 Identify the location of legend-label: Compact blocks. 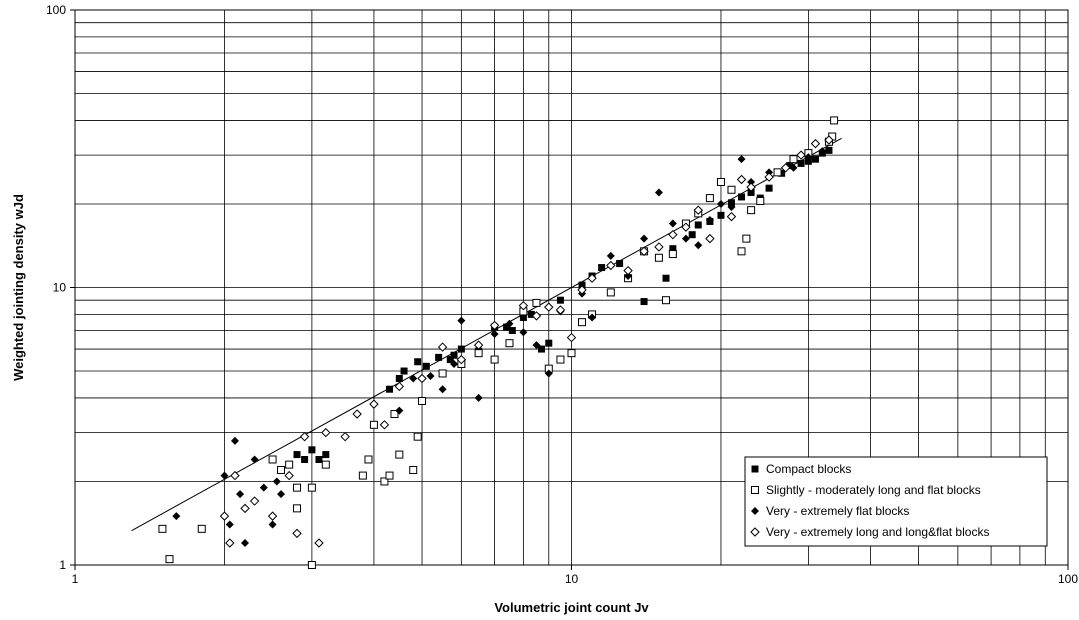
(808, 469).